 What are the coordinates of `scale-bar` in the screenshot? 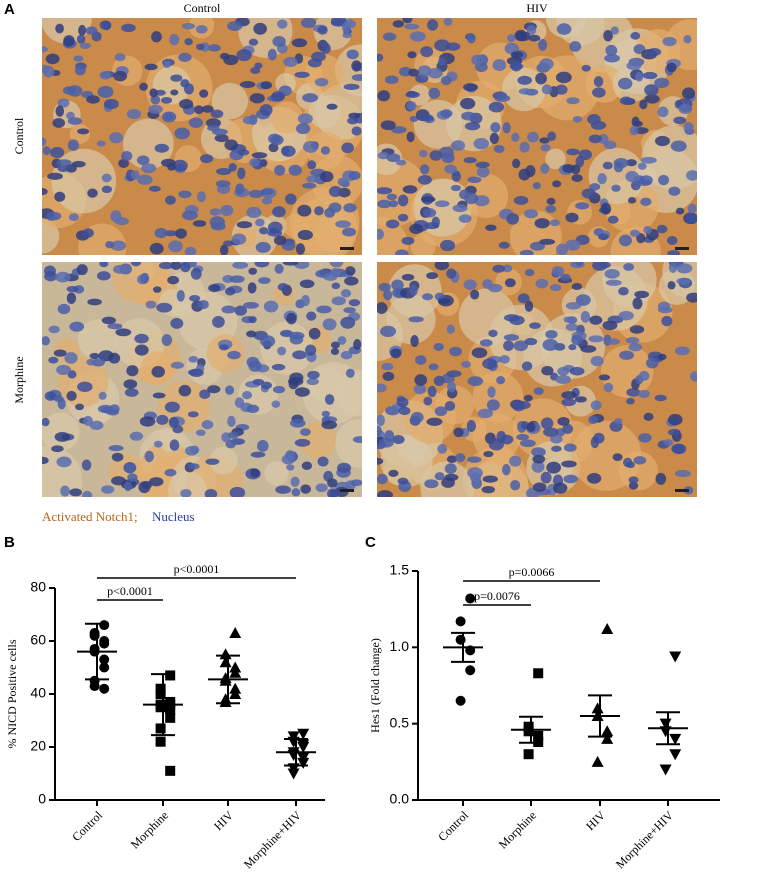 It's located at (682, 248).